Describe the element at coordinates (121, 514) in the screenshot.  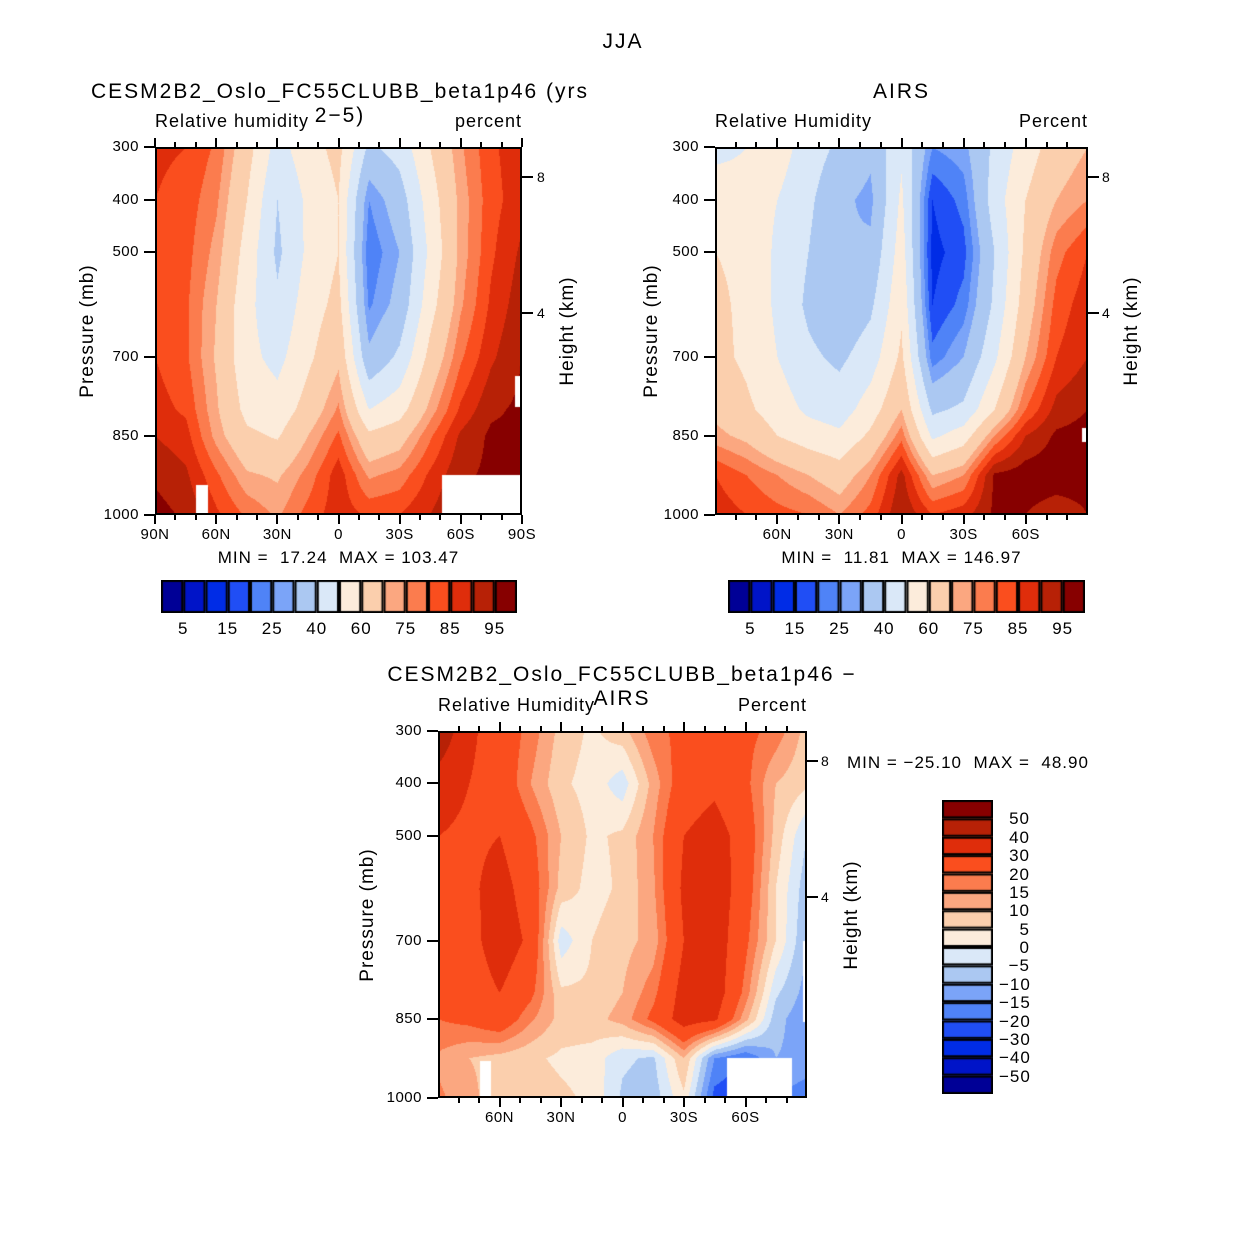
I see `pressure-tick-label: 1000` at that location.